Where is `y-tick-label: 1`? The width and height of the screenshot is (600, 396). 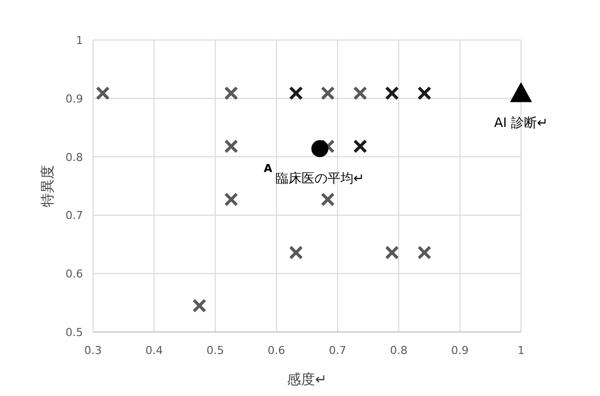 y-tick-label: 1 is located at coordinates (79, 40).